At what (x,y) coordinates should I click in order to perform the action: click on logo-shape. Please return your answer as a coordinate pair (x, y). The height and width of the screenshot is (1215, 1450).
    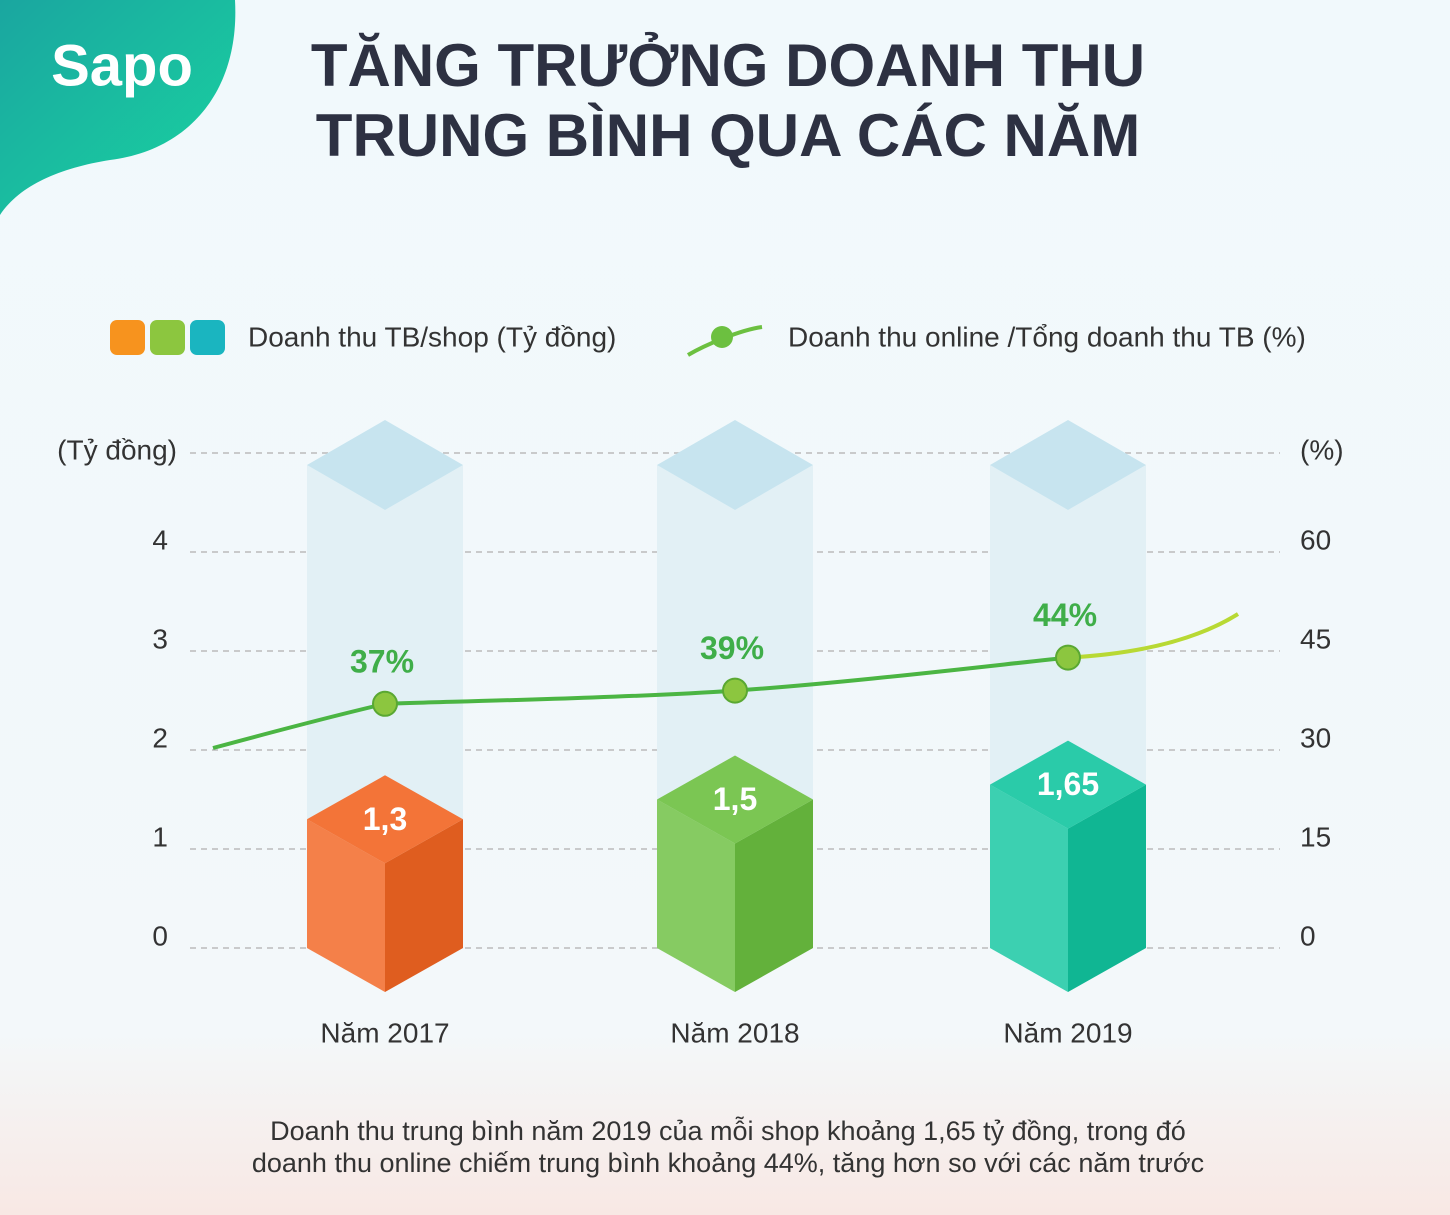
    Looking at the image, I should click on (118, 107).